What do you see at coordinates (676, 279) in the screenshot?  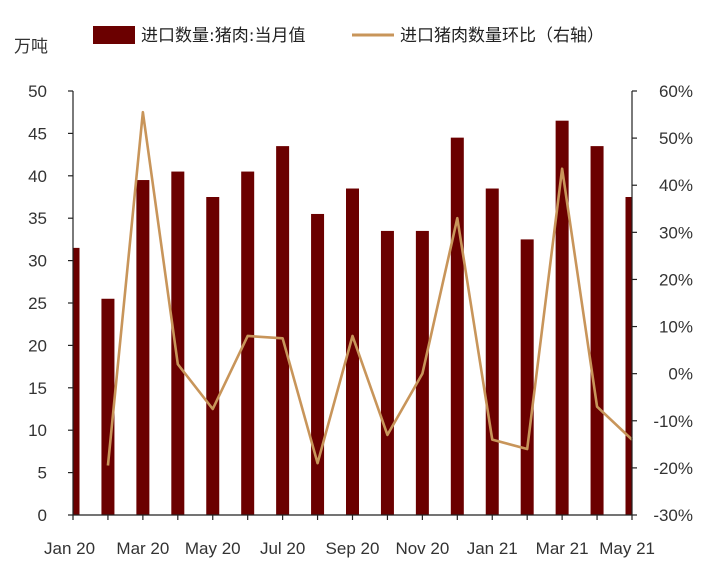 I see `right-tick-label: 20%` at bounding box center [676, 279].